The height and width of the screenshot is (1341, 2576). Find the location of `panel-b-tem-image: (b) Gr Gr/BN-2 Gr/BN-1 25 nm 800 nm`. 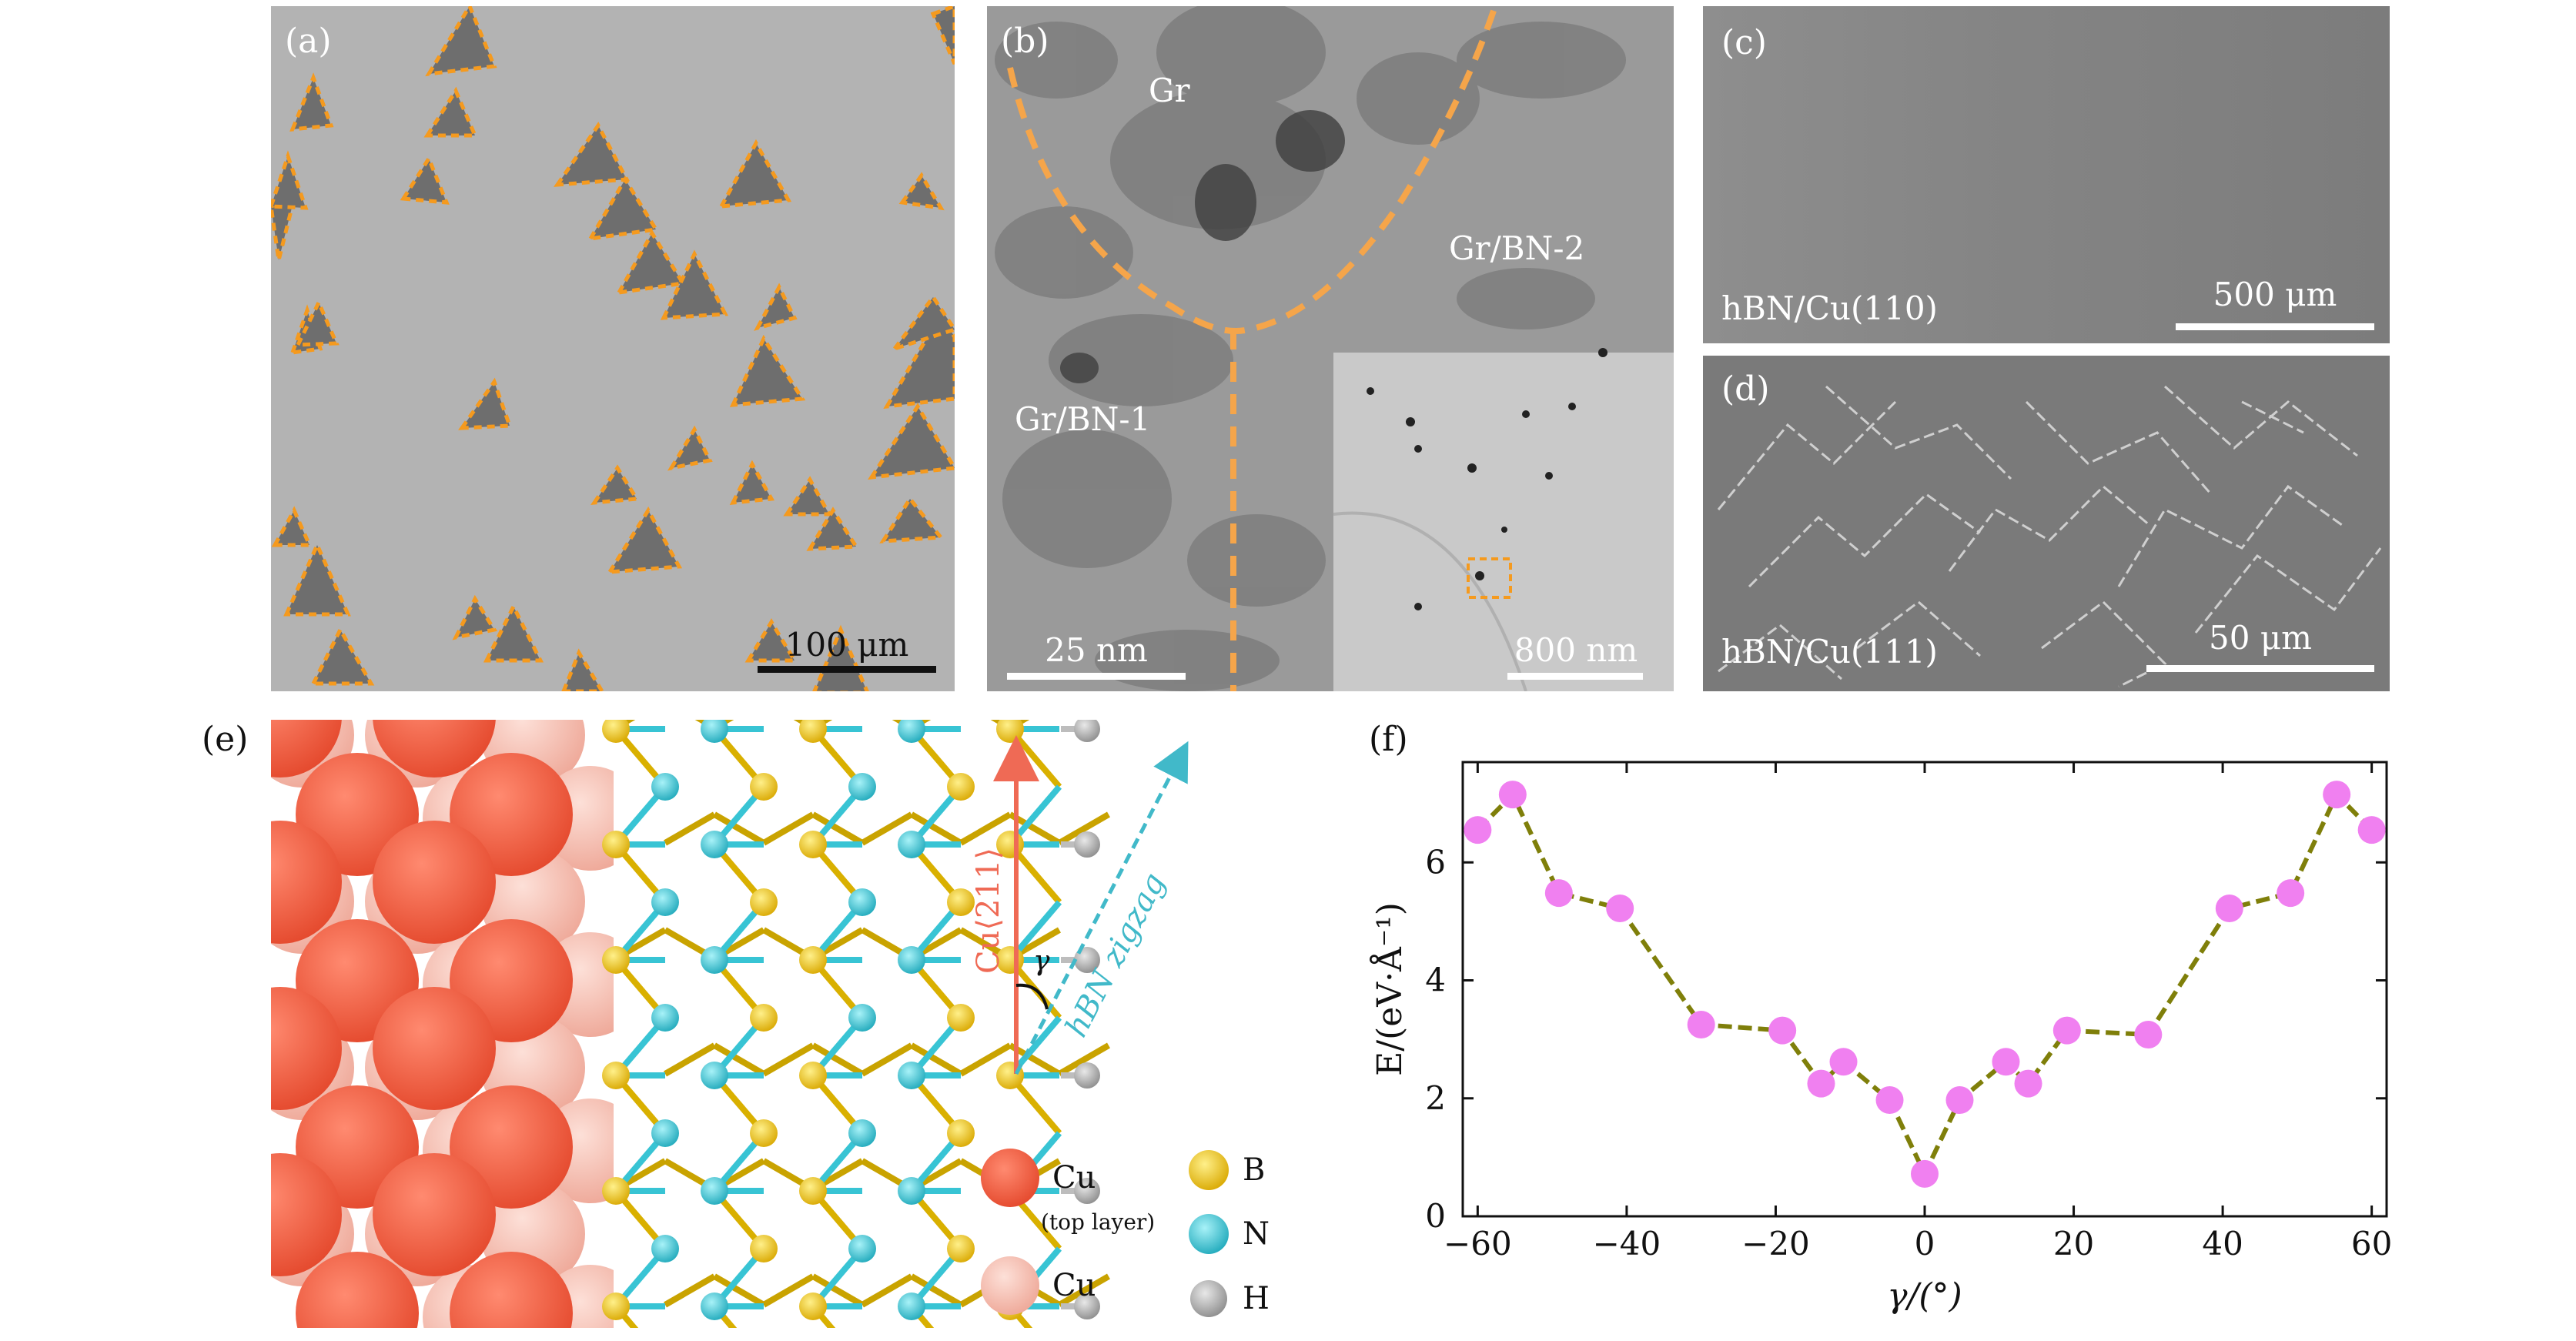

panel-b-tem-image: (b) Gr Gr/BN-2 Gr/BN-1 25 nm 800 nm is located at coordinates (1331, 348).